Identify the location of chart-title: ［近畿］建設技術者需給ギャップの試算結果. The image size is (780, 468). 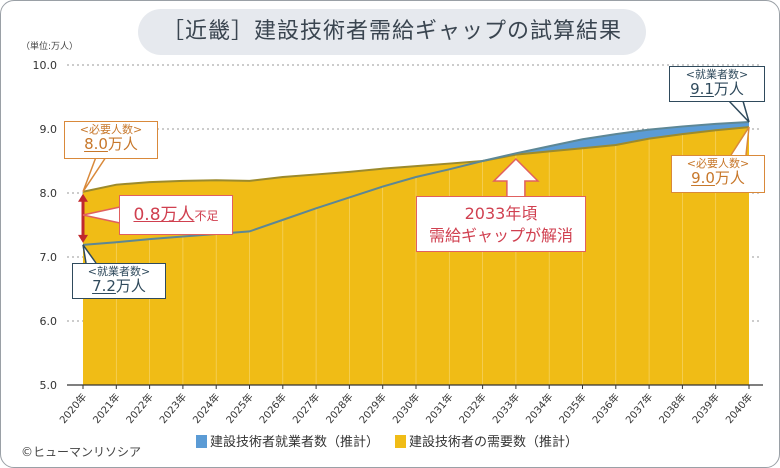
(392, 32).